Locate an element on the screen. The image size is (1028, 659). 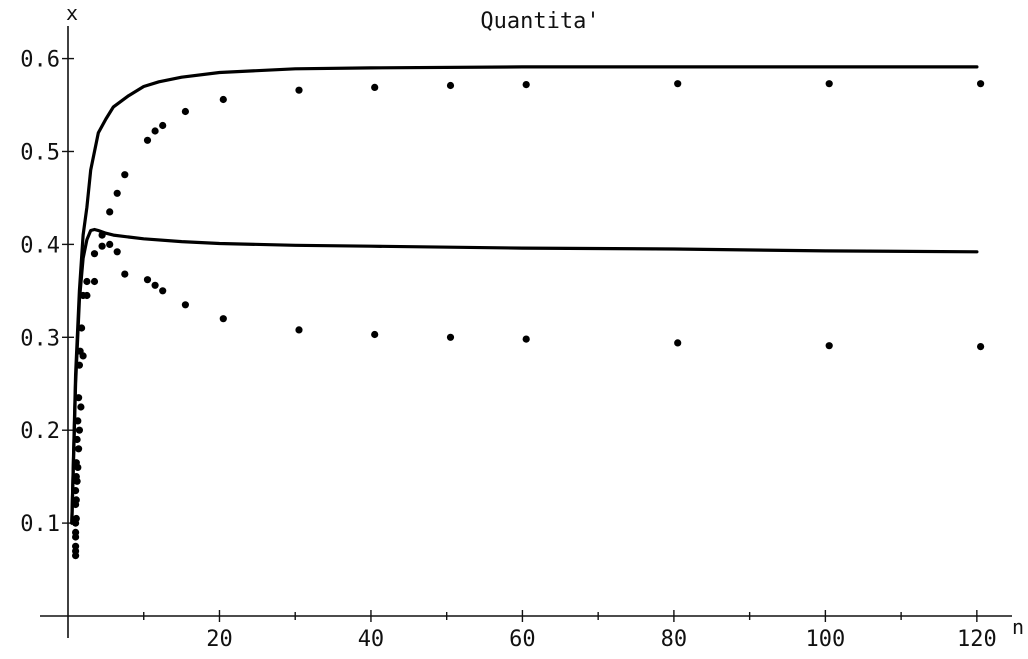
y-axis-label: x is located at coordinates (72, 13).